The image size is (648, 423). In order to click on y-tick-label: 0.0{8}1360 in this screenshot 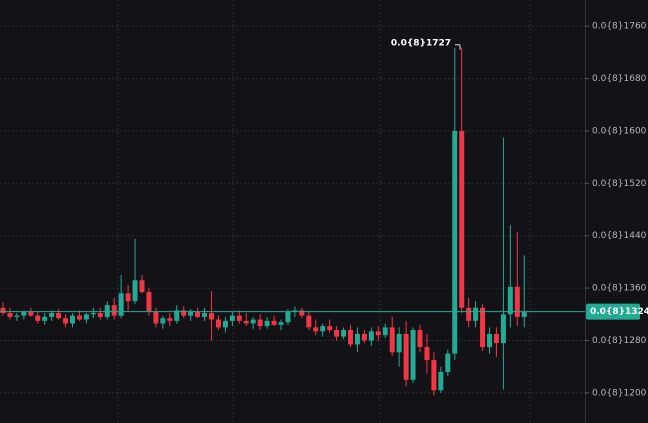, I will do `click(619, 289)`.